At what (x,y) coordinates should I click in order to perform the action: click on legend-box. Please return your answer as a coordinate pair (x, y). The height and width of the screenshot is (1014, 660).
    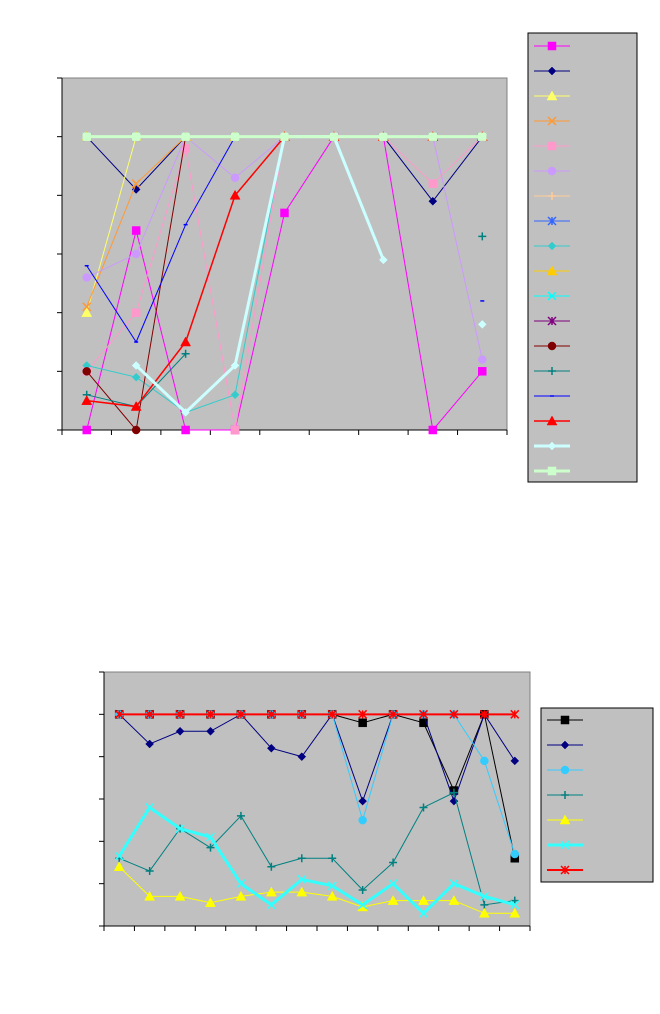
    Looking at the image, I should click on (582, 257).